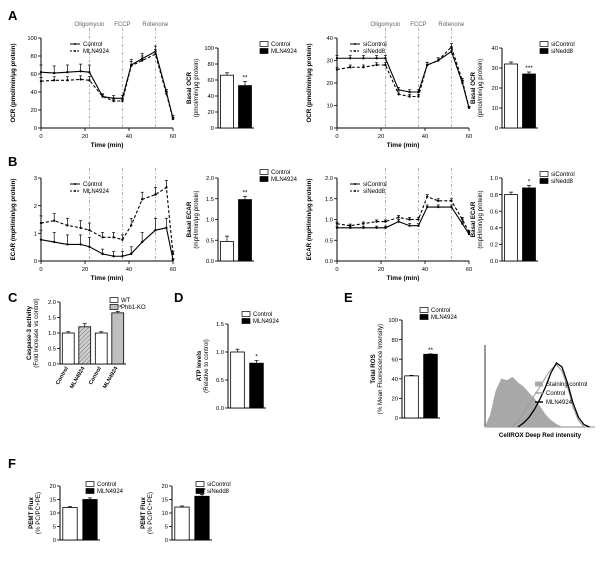 The image size is (600, 588). I want to click on y-axis-label: PEMT Flux(% PC/PC+PE), so click(147, 513).